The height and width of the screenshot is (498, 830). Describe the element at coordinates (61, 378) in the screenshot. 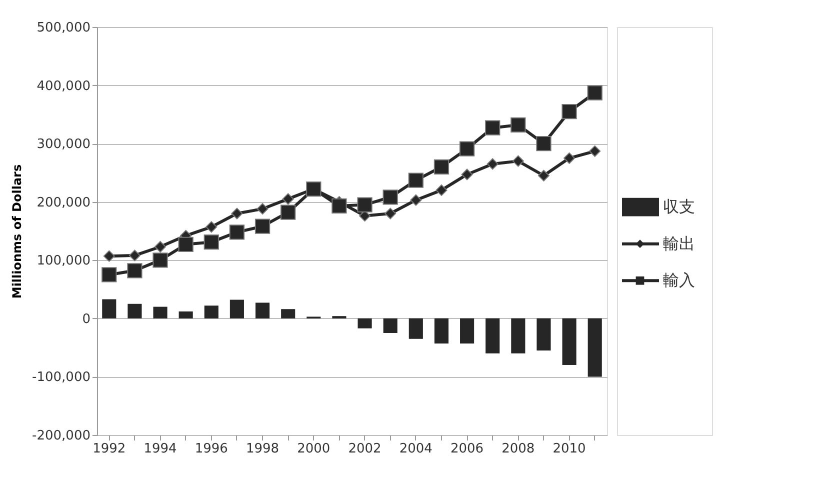

I see `y-tick-label: -100,000` at that location.